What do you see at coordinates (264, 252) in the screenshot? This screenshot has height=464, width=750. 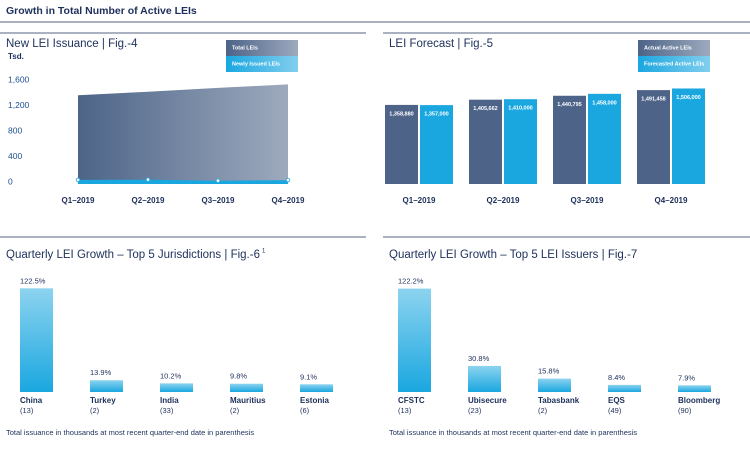 I see `title-superscript: 1` at bounding box center [264, 252].